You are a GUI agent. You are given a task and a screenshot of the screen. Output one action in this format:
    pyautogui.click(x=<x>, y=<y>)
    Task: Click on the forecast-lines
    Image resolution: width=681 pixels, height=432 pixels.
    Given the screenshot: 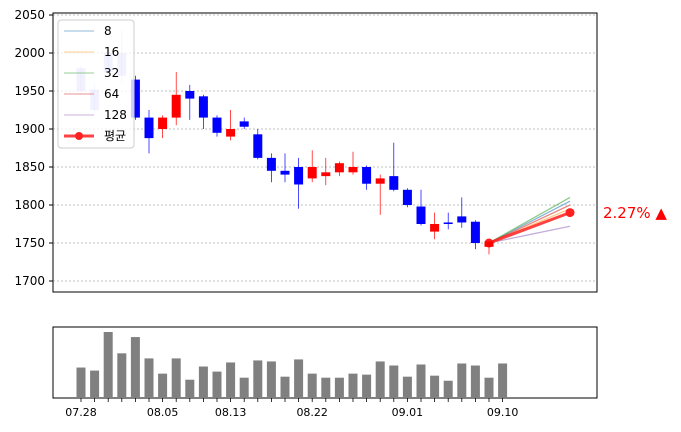 What is the action you would take?
    pyautogui.click(x=529, y=222)
    